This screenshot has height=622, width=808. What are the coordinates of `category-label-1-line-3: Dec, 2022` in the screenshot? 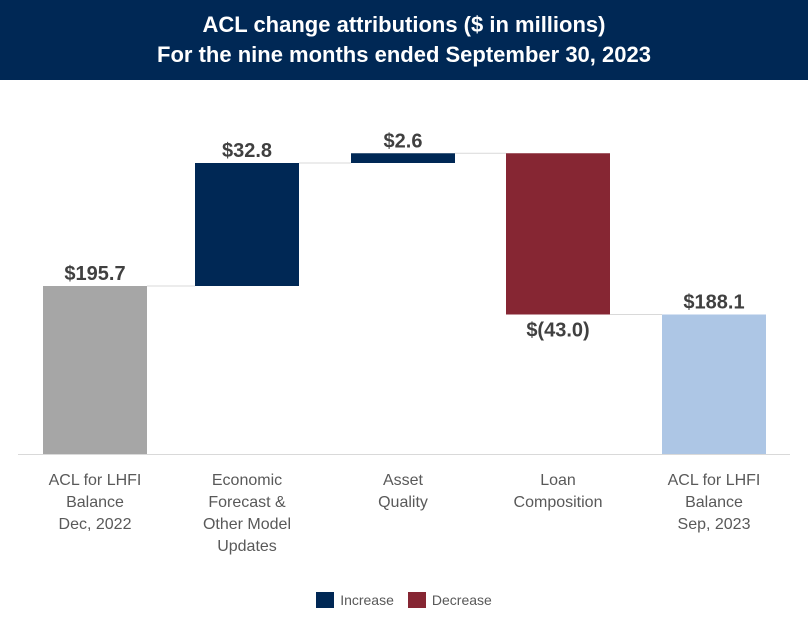 It's located at (95, 524).